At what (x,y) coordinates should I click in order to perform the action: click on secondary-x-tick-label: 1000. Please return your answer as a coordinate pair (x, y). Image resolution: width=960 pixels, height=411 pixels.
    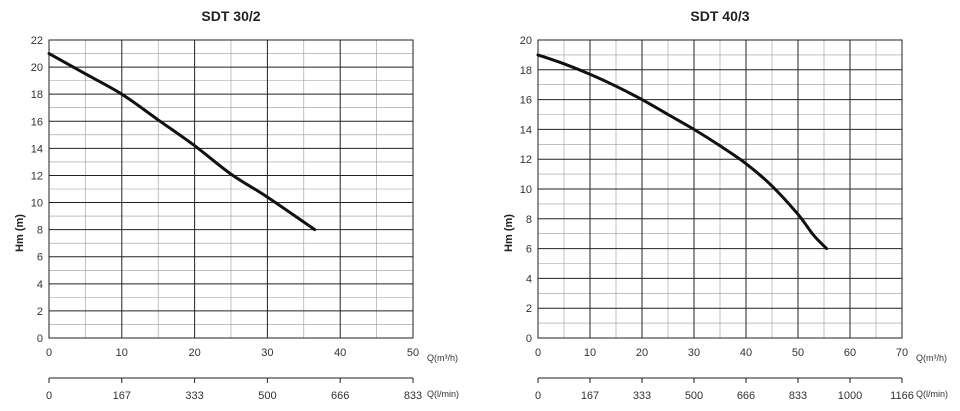
    Looking at the image, I should click on (850, 396).